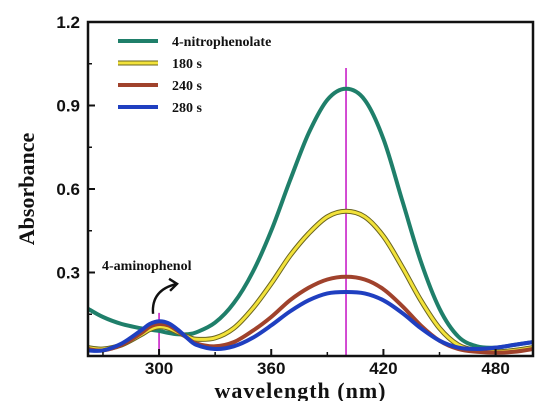  What do you see at coordinates (68, 189) in the screenshot?
I see `y-tick-label: 0.6` at bounding box center [68, 189].